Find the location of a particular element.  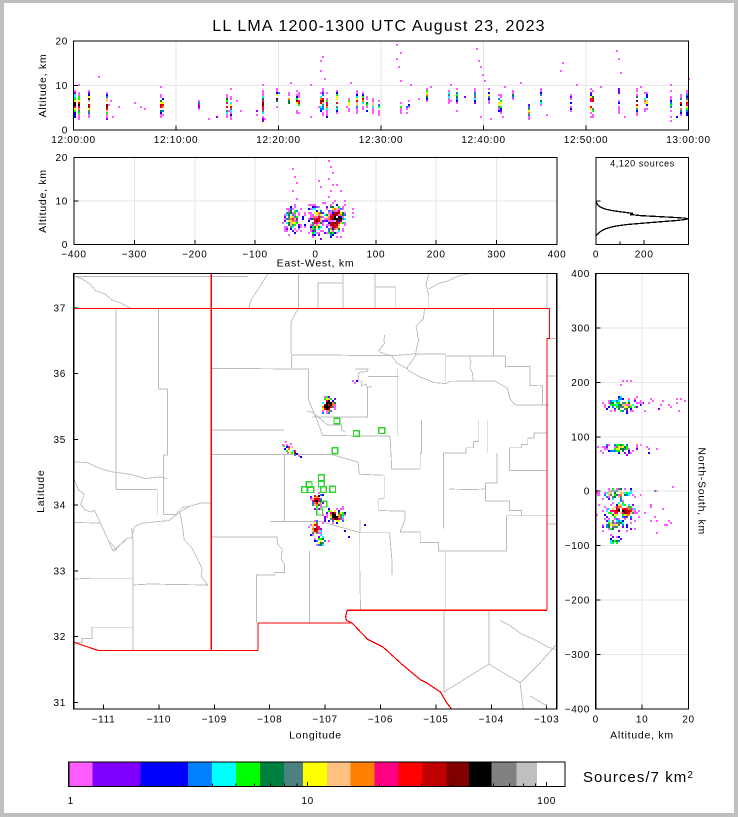

svg-text: −110 is located at coordinates (159, 720).